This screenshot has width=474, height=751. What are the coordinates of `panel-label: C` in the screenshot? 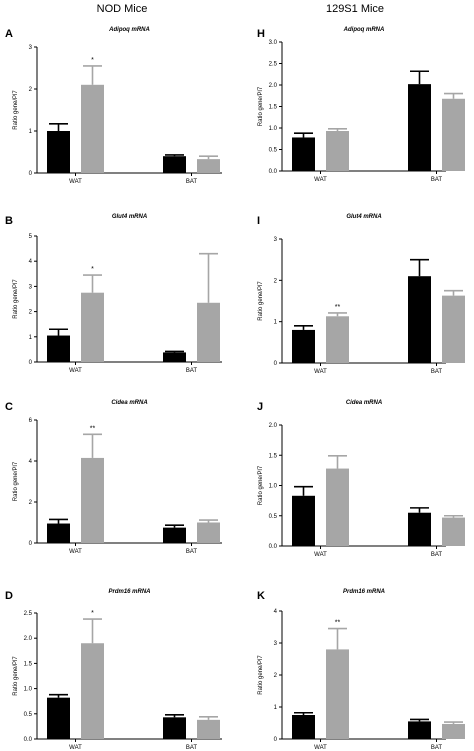 It's located at (9, 407).